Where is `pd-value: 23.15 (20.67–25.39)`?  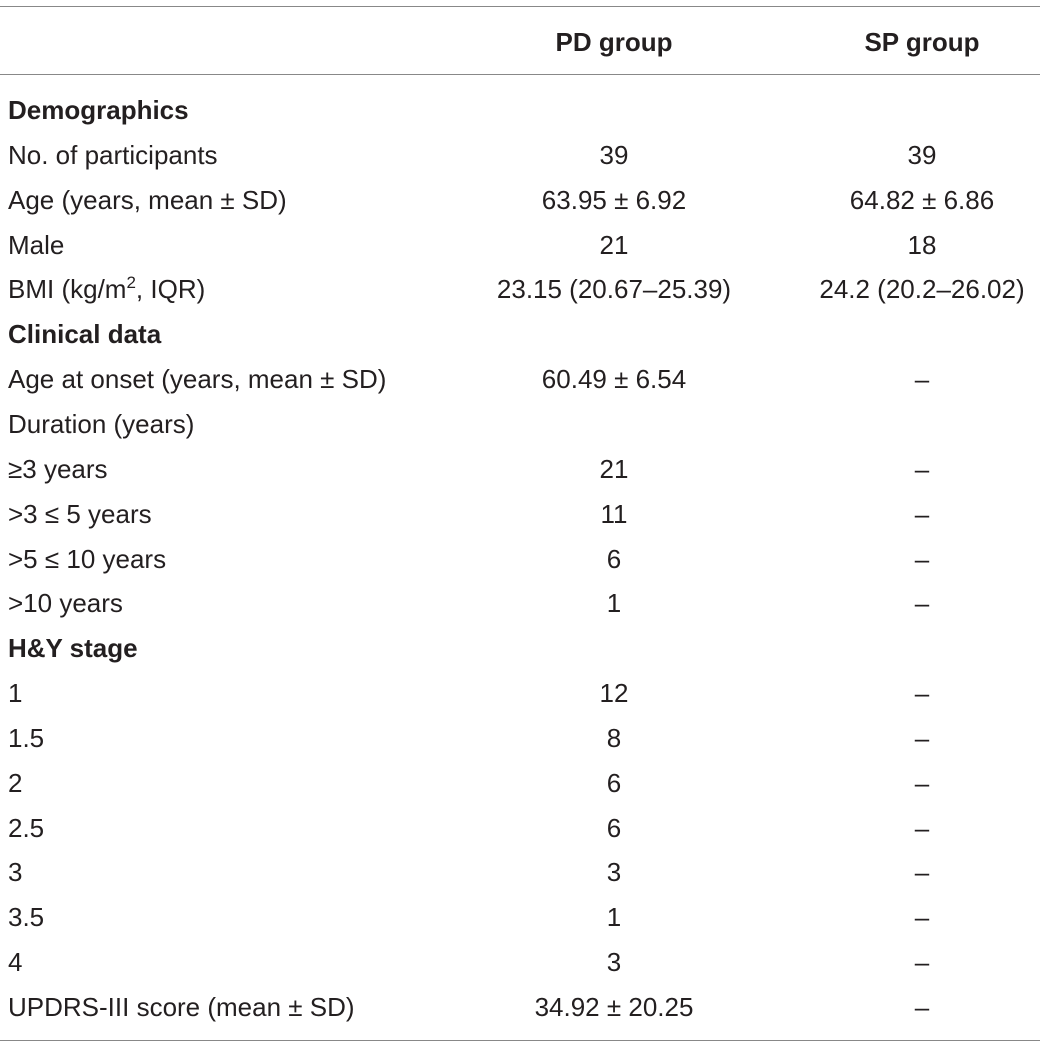
pd-value: 23.15 (20.67–25.39) is located at coordinates (614, 289).